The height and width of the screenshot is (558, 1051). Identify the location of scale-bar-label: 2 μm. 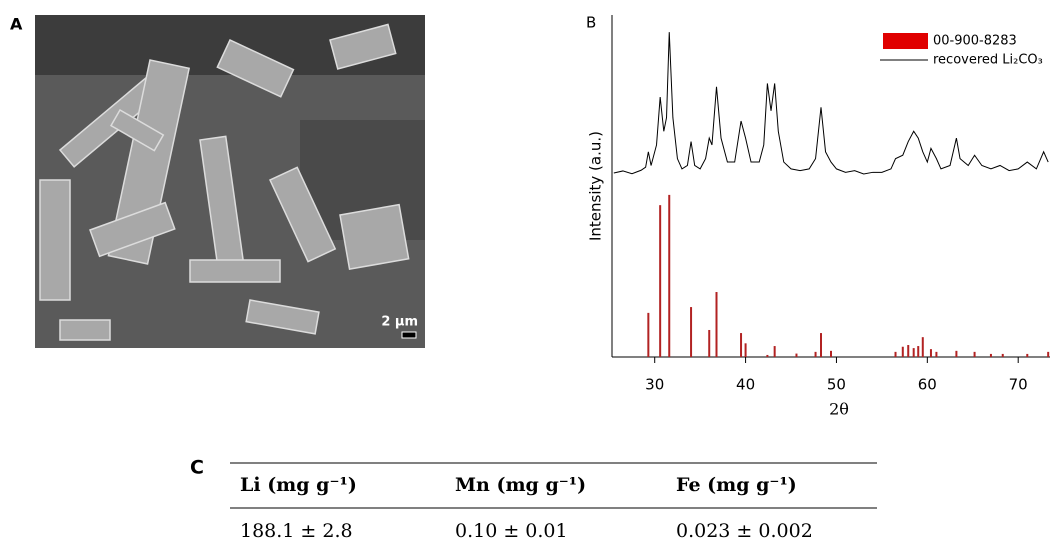
(399, 322).